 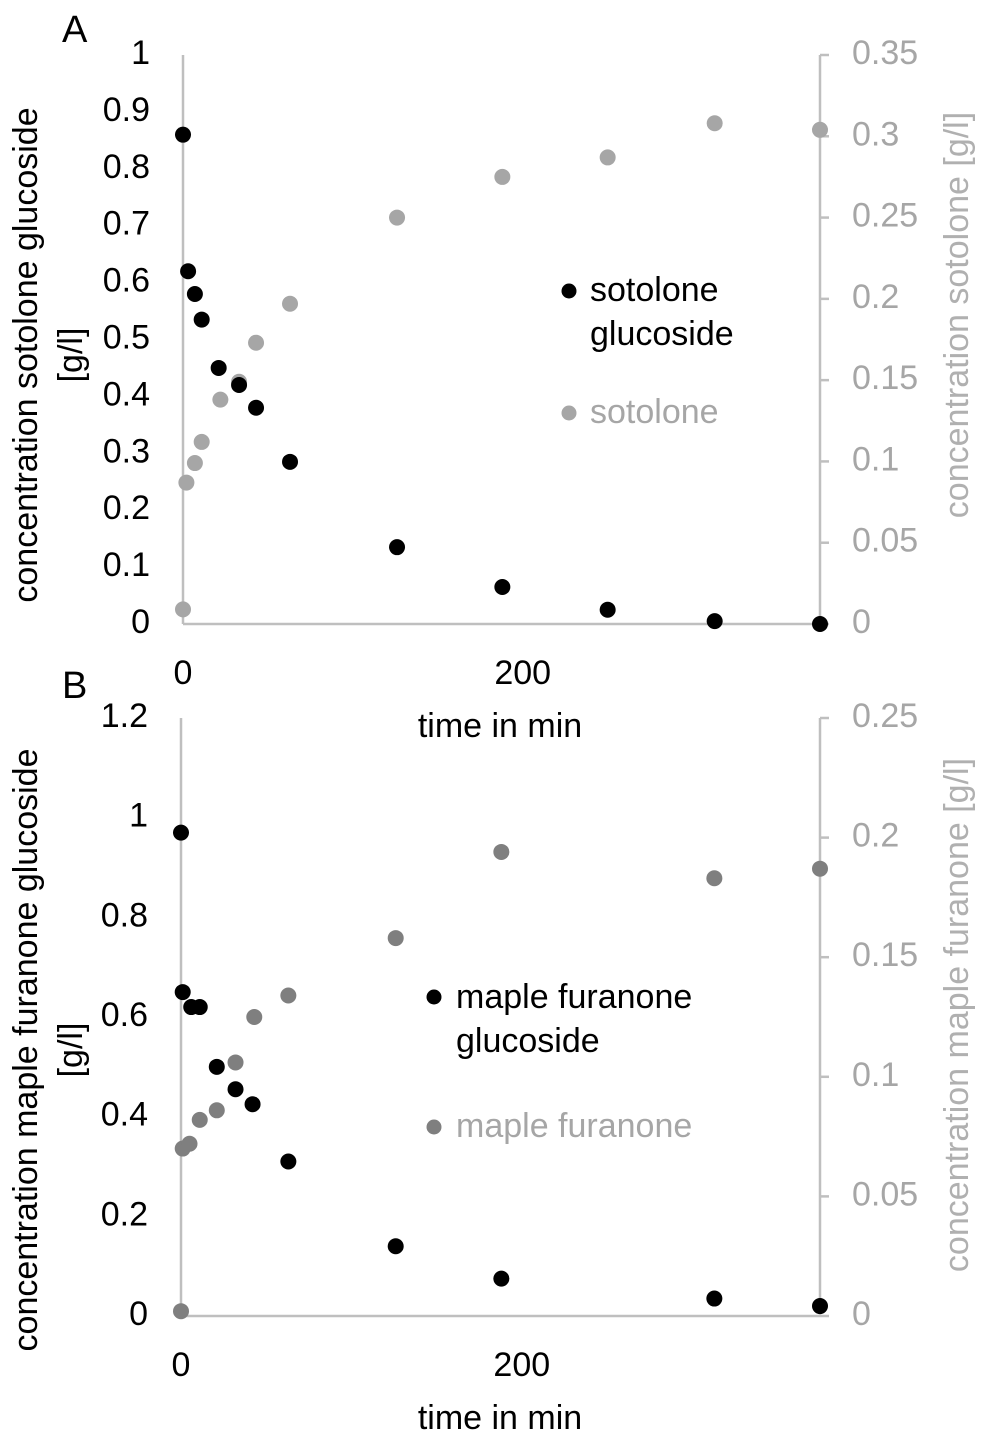 I want to click on y2-tick-label: 0.35, so click(x=885, y=53).